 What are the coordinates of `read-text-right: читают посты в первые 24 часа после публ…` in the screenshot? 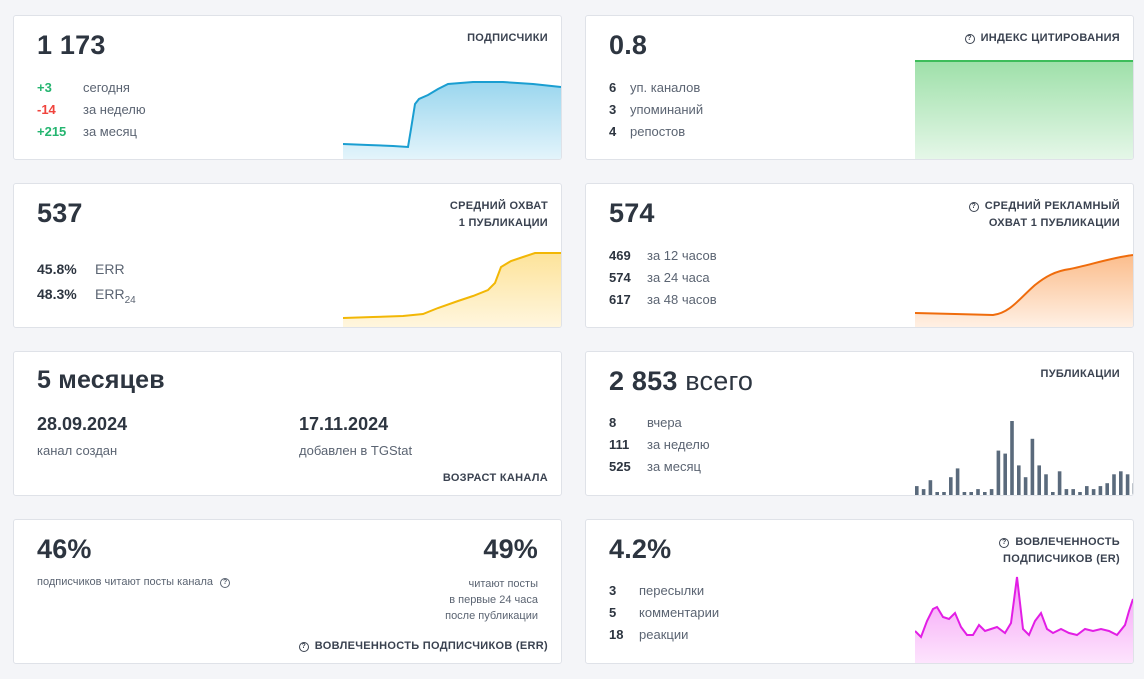 It's located at (491, 600).